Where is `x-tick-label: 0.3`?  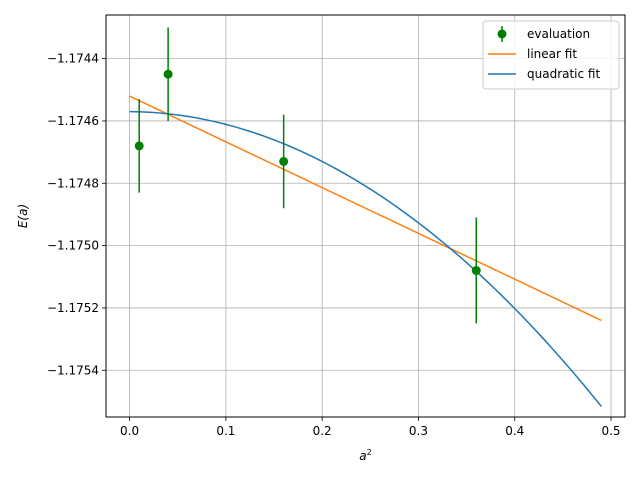
x-tick-label: 0.3 is located at coordinates (418, 431).